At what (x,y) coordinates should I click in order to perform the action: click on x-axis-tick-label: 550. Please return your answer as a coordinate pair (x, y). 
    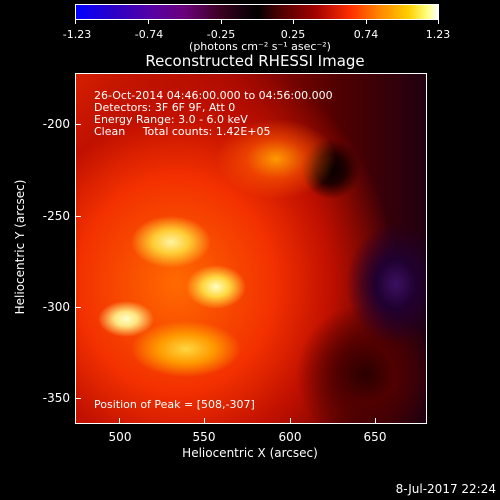
    Looking at the image, I should click on (204, 437).